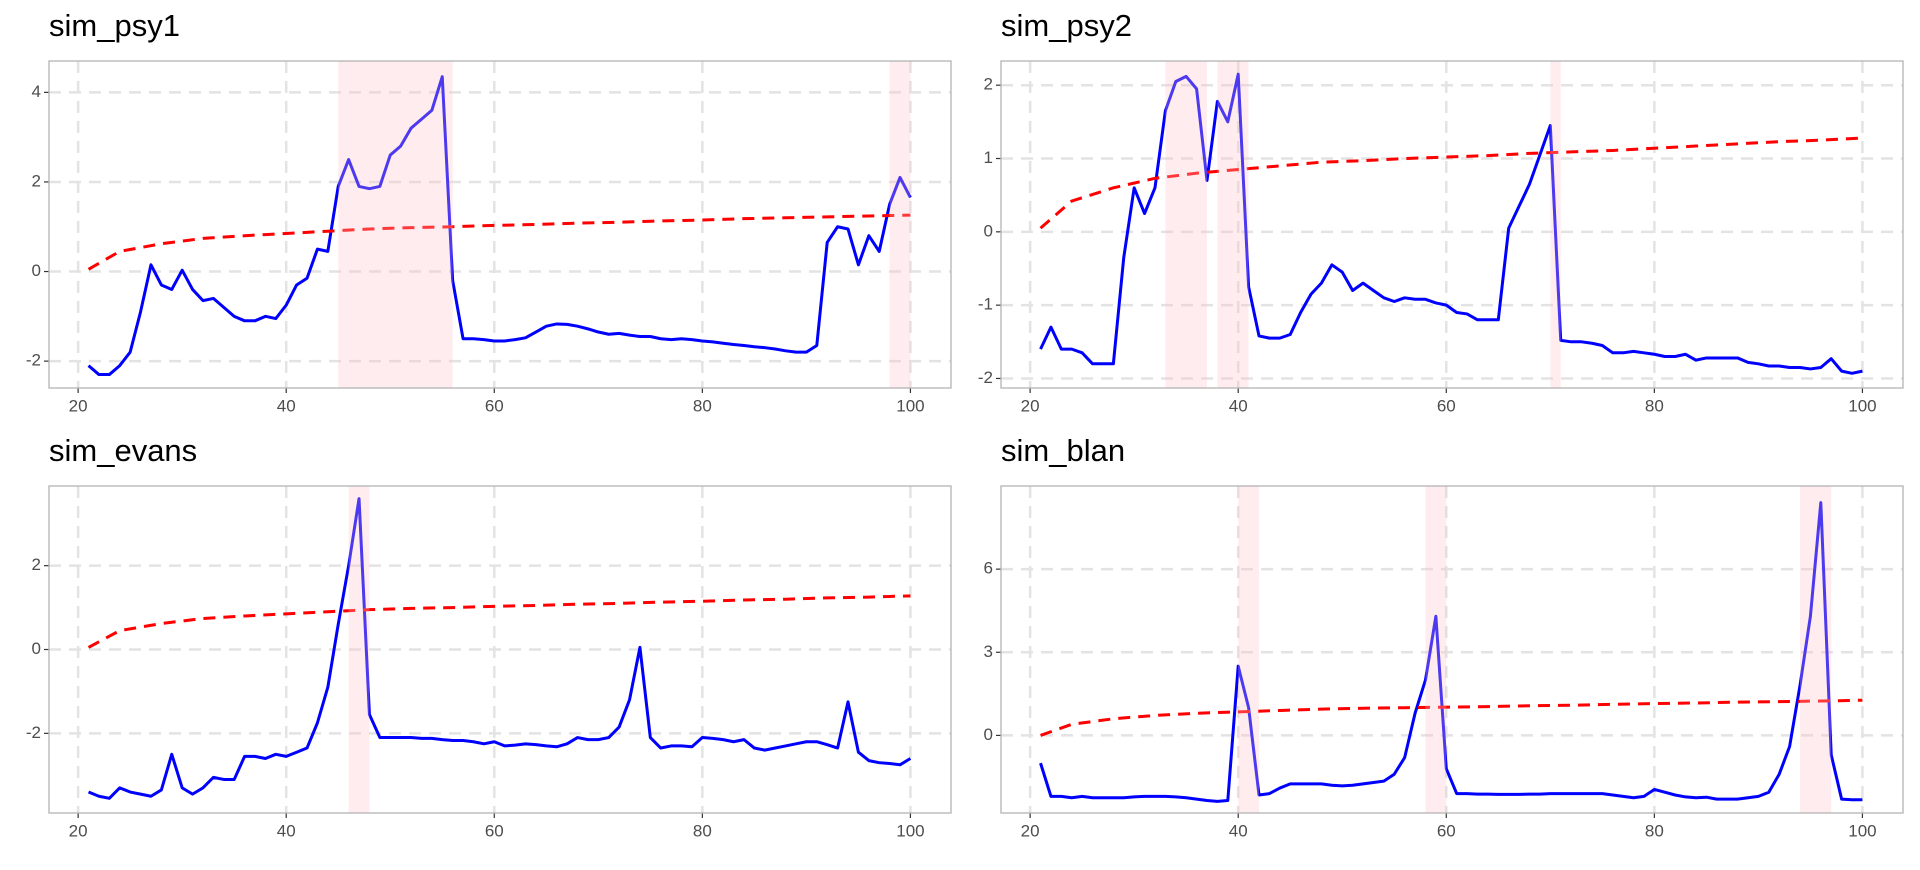  What do you see at coordinates (985, 304) in the screenshot?
I see `y-tick-label: -1` at bounding box center [985, 304].